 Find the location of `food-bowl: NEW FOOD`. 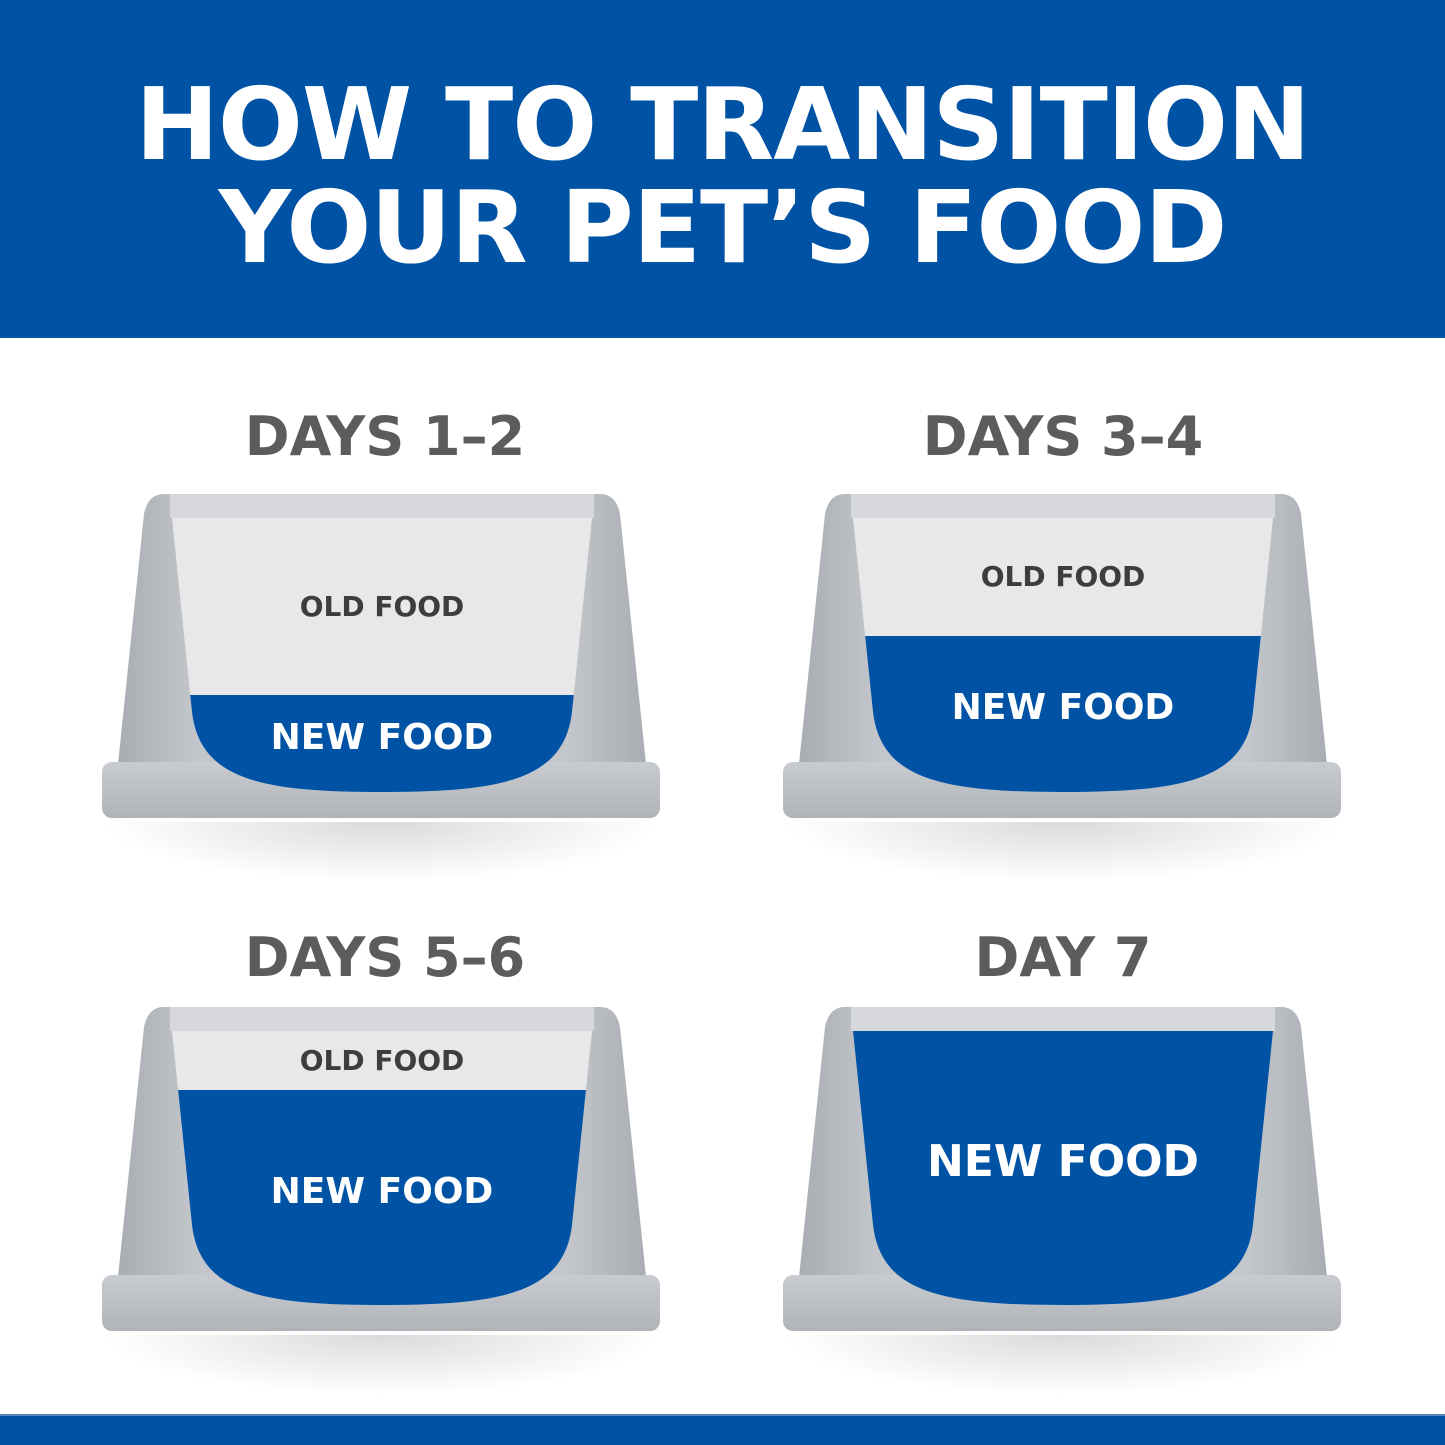

food-bowl: NEW FOOD is located at coordinates (1063, 1200).